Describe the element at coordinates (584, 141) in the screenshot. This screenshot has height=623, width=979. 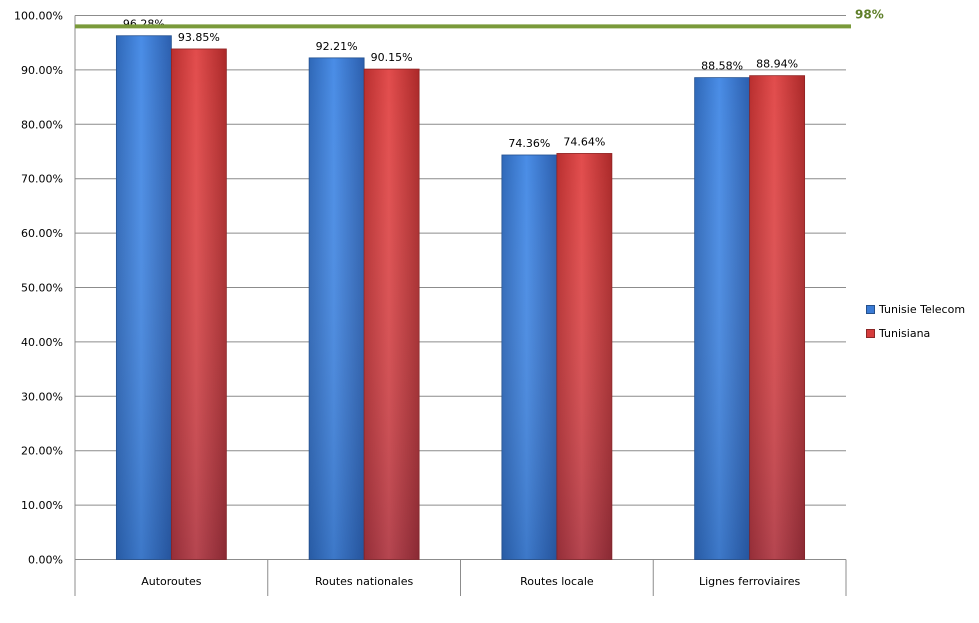
I see `data-label: 74.64%` at that location.